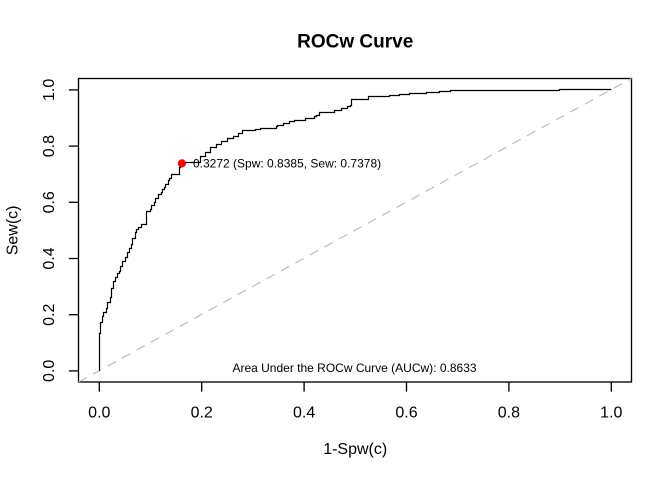 This screenshot has width=672, height=480. I want to click on svg-text: Sew(c), so click(13, 231).